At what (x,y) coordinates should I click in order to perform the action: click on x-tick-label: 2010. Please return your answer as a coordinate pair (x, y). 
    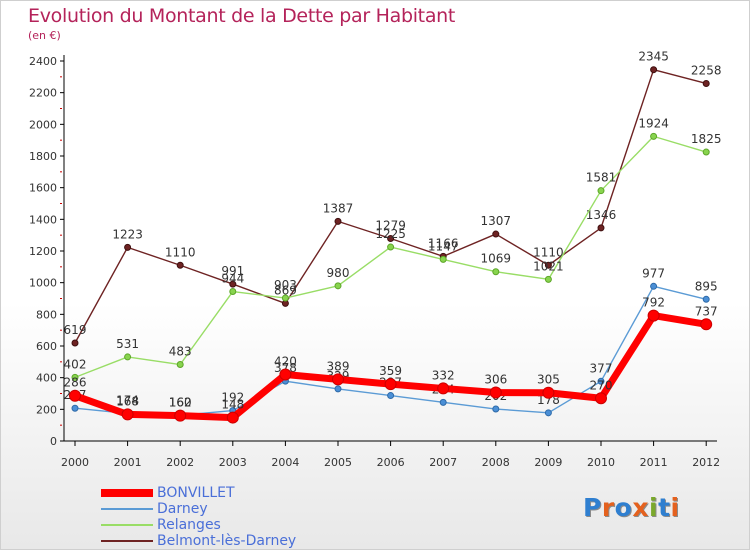
    Looking at the image, I should click on (601, 462).